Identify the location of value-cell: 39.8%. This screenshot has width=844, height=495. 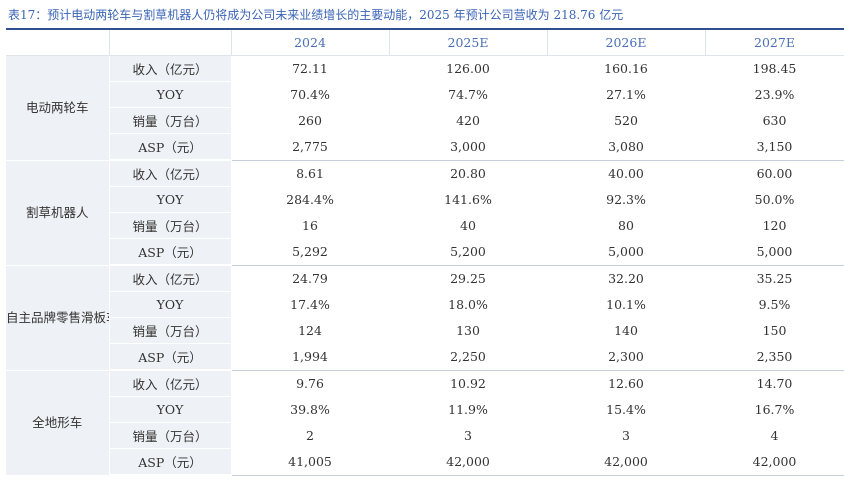
(310, 409).